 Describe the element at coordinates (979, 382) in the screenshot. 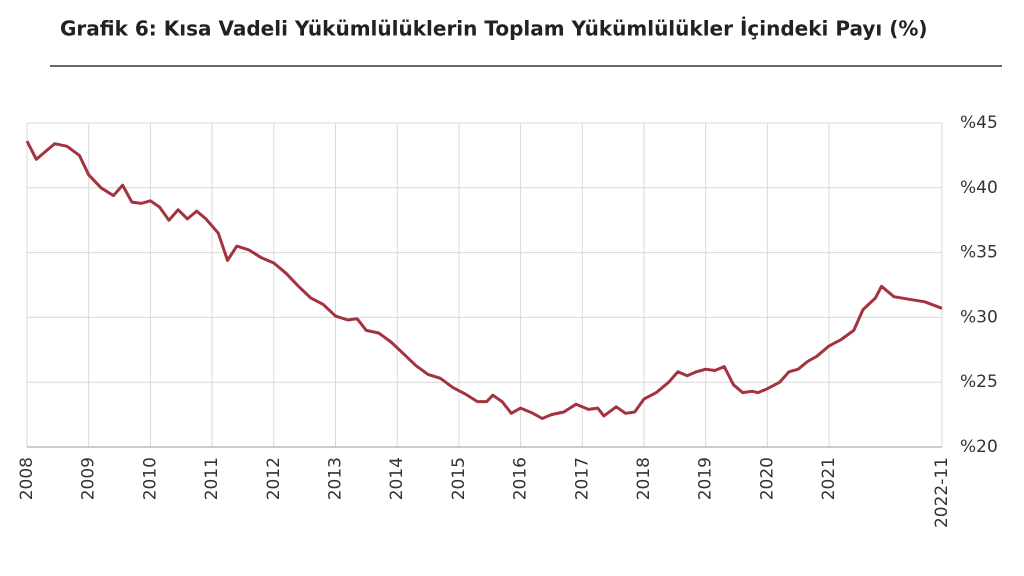

I see `y-tick-label: %25` at that location.